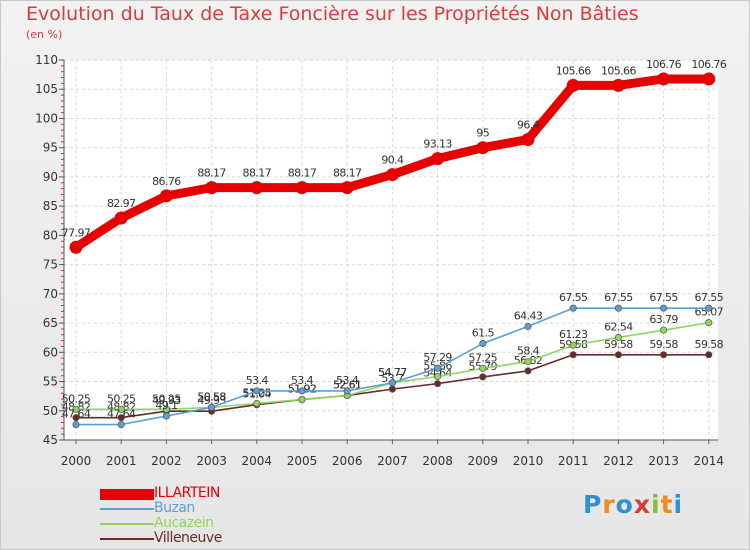 This screenshot has height=550, width=750. What do you see at coordinates (76, 461) in the screenshot?
I see `x-tick-label: 2000` at bounding box center [76, 461].